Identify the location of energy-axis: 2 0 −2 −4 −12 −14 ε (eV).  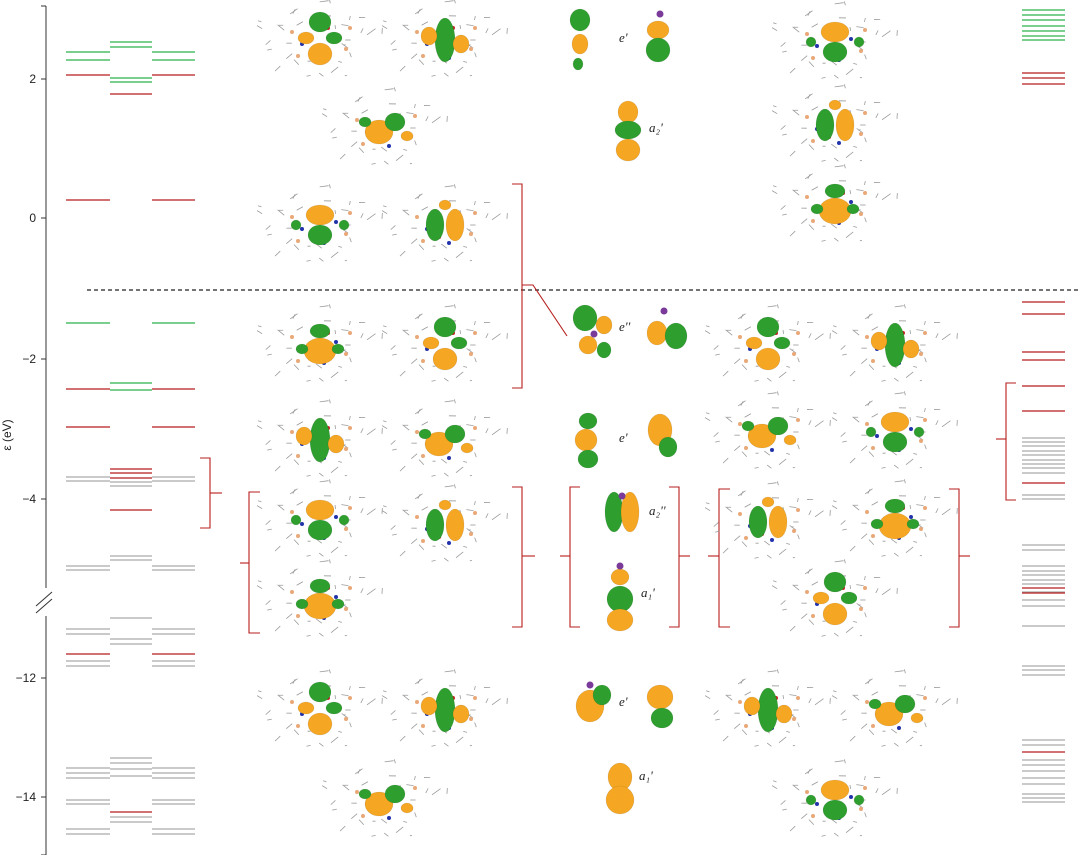
(26, 430).